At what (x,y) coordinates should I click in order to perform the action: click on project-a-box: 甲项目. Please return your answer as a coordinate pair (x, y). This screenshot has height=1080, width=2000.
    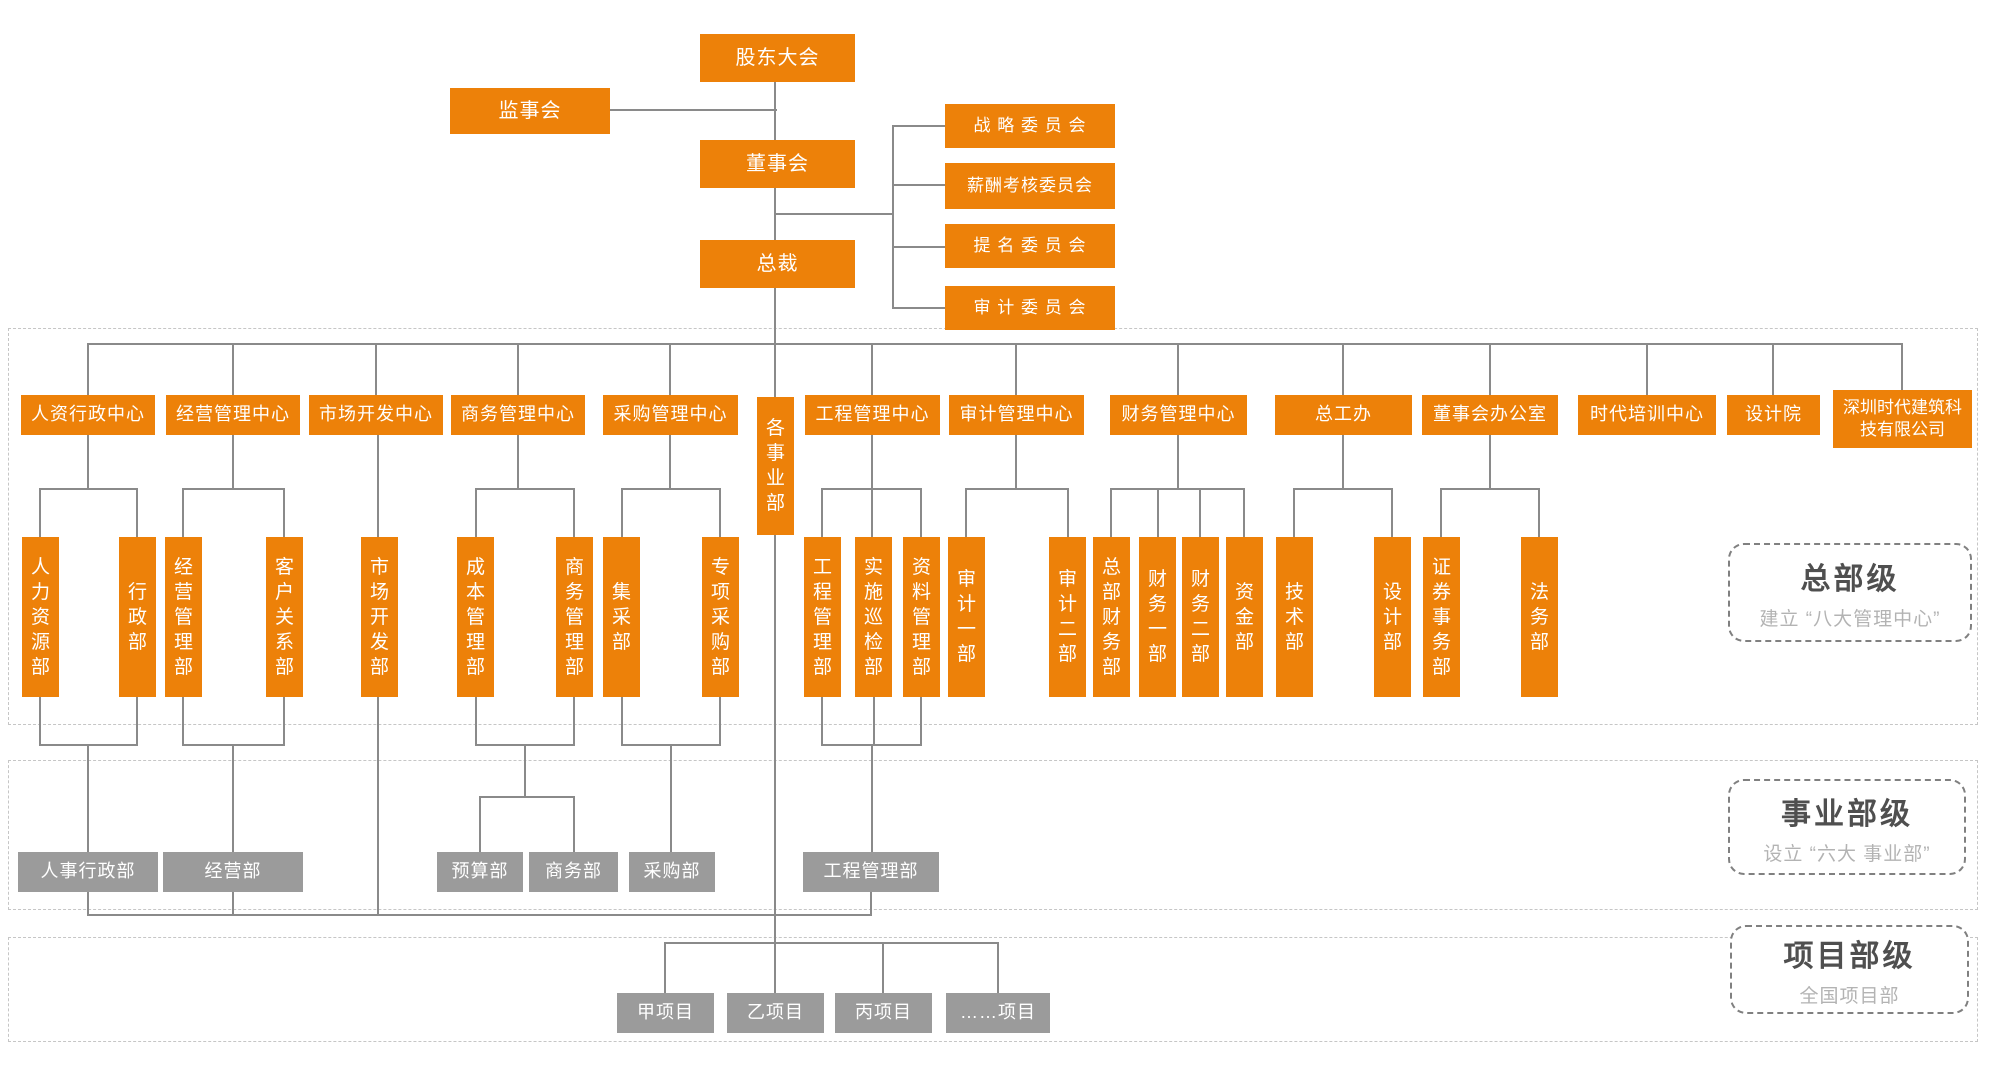
    Looking at the image, I should click on (665, 1013).